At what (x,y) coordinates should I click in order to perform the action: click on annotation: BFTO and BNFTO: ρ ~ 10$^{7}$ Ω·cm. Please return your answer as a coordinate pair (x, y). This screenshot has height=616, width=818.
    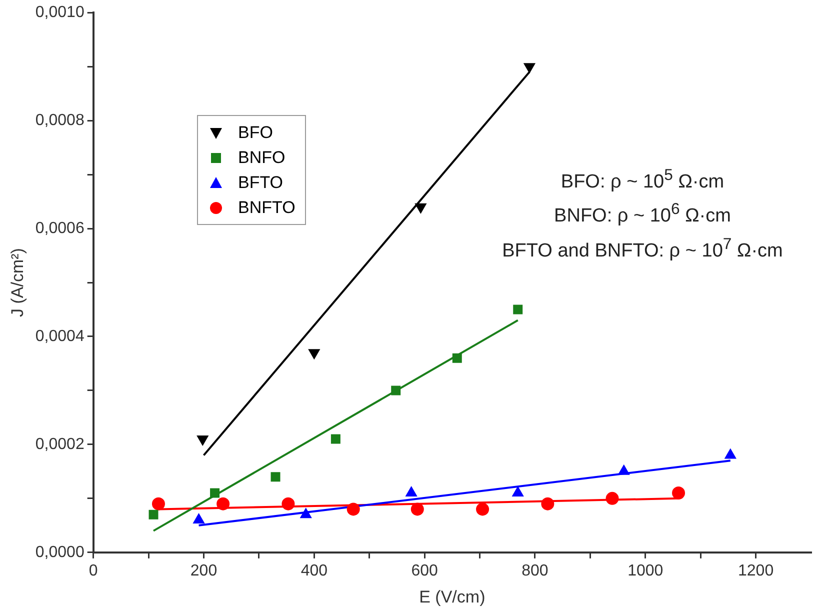
    Looking at the image, I should click on (642, 248).